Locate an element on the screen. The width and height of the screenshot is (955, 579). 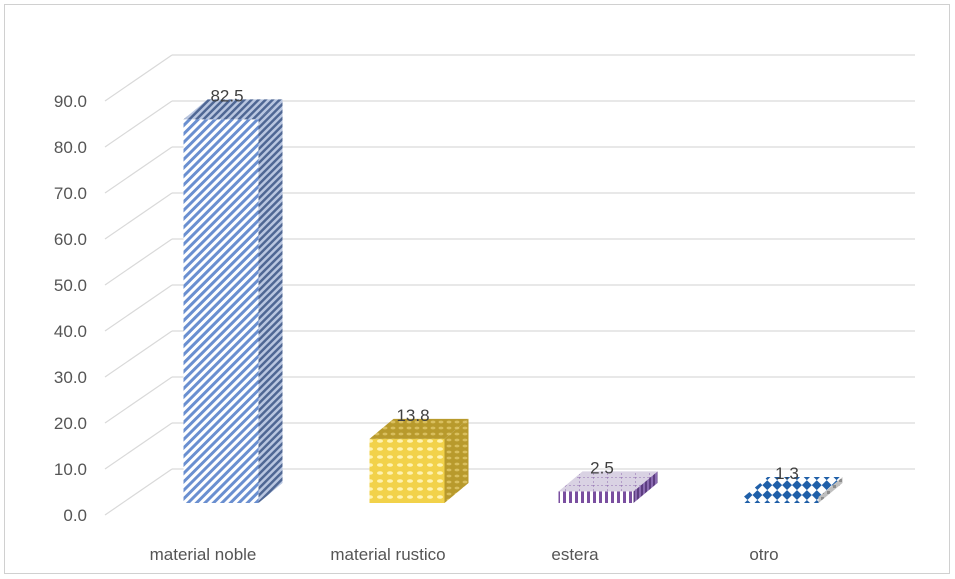
y-tick-label: 90.0 is located at coordinates (70, 101).